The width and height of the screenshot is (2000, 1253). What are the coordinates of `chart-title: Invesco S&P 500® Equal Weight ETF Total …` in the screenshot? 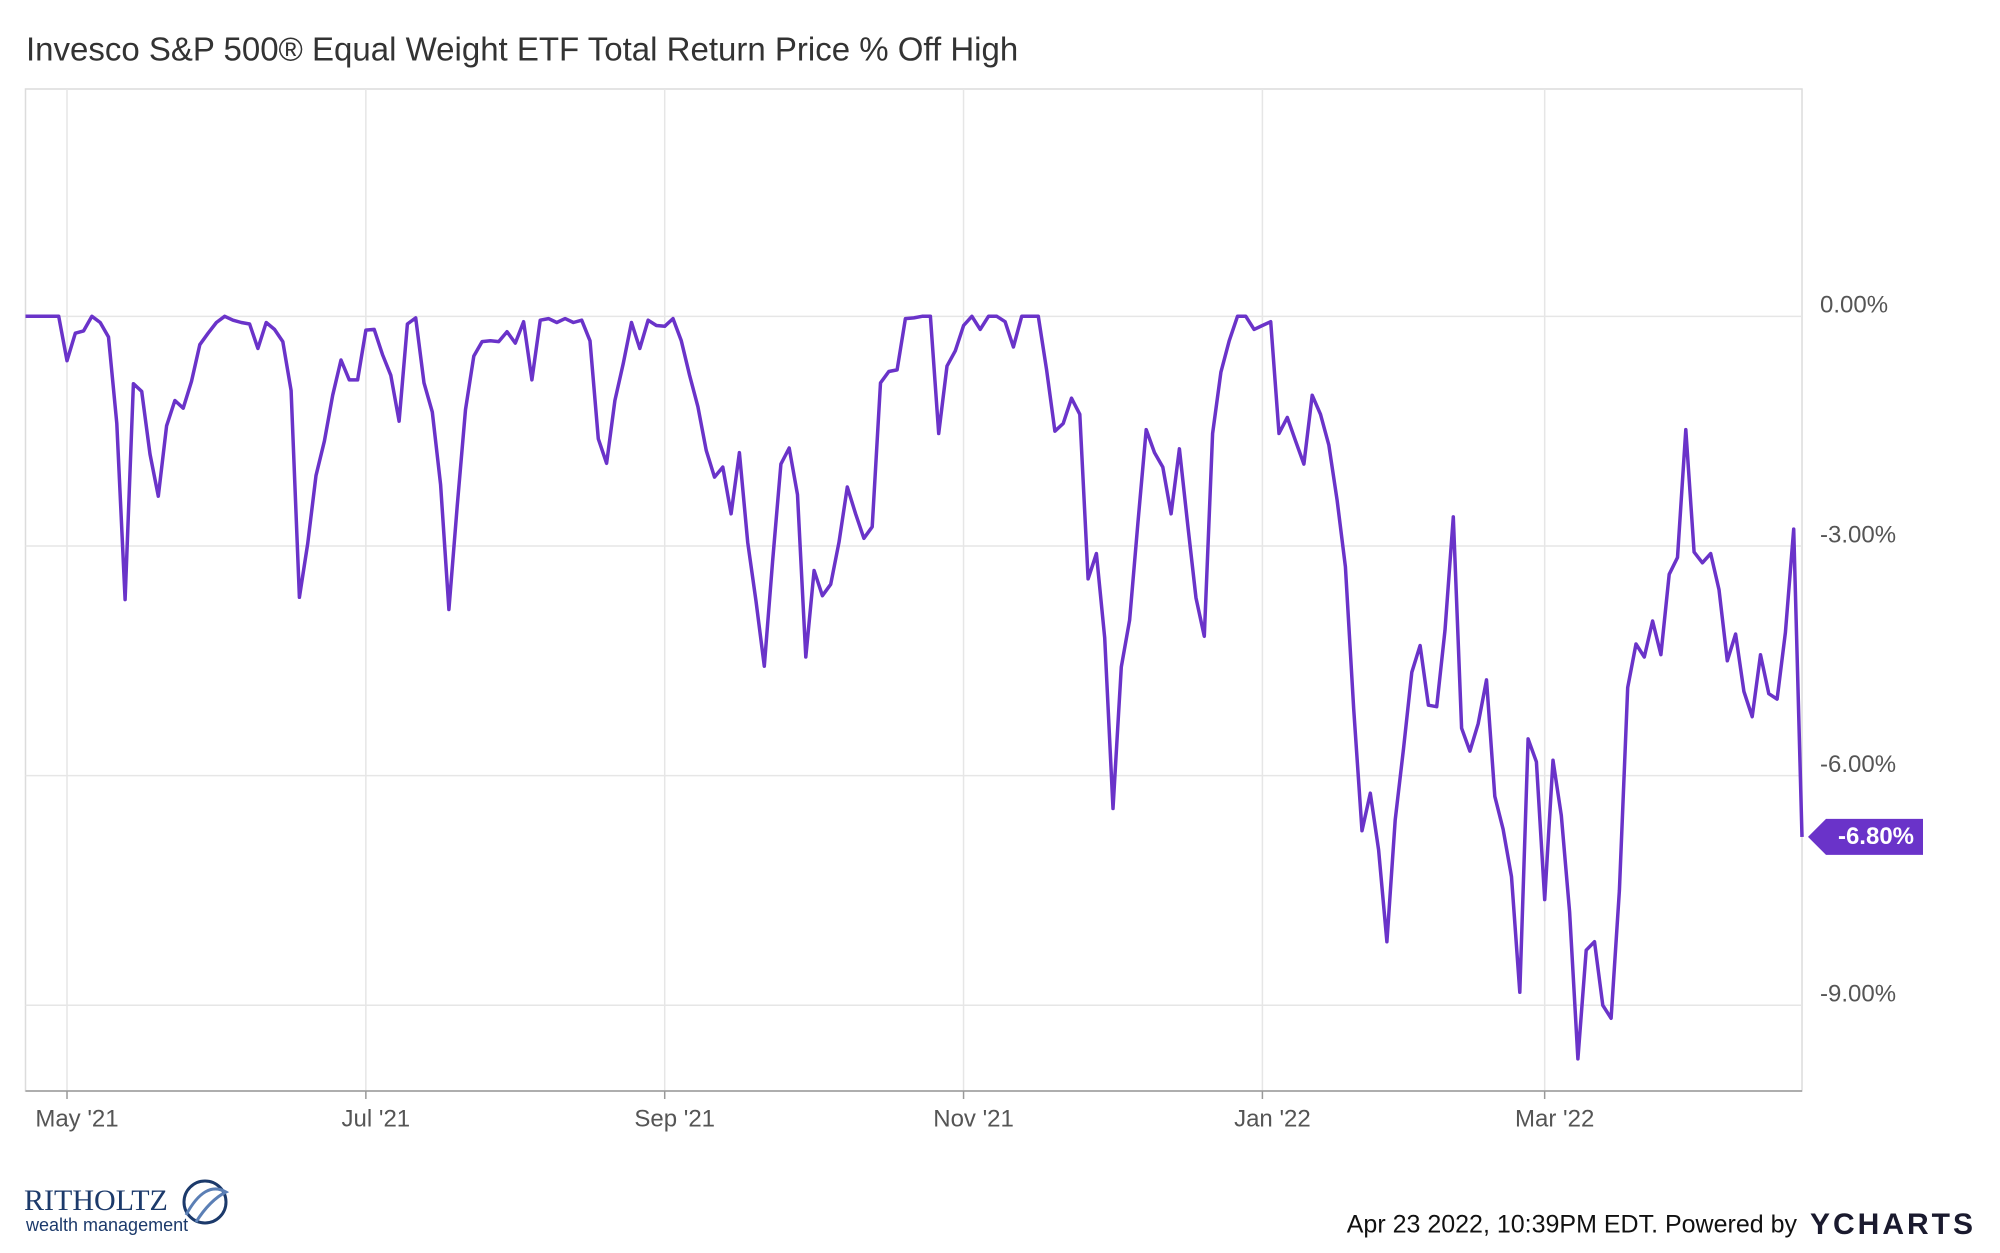 It's located at (522, 49).